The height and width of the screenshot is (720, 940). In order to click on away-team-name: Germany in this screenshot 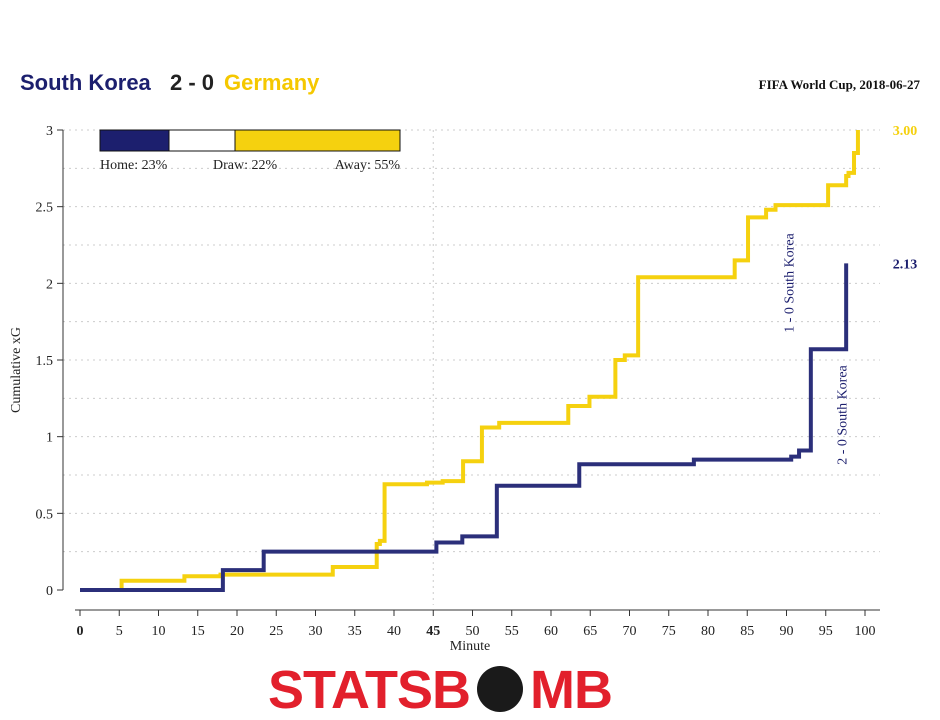, I will do `click(272, 82)`.